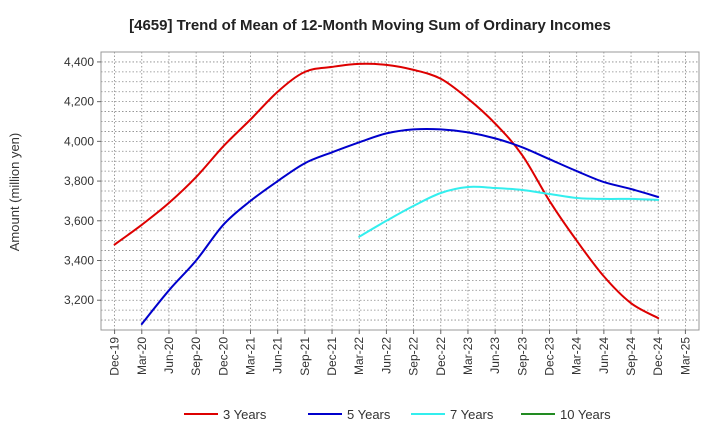 This screenshot has width=720, height=440. What do you see at coordinates (441, 356) in the screenshot?
I see `x-tick-label: Dec-22` at bounding box center [441, 356].